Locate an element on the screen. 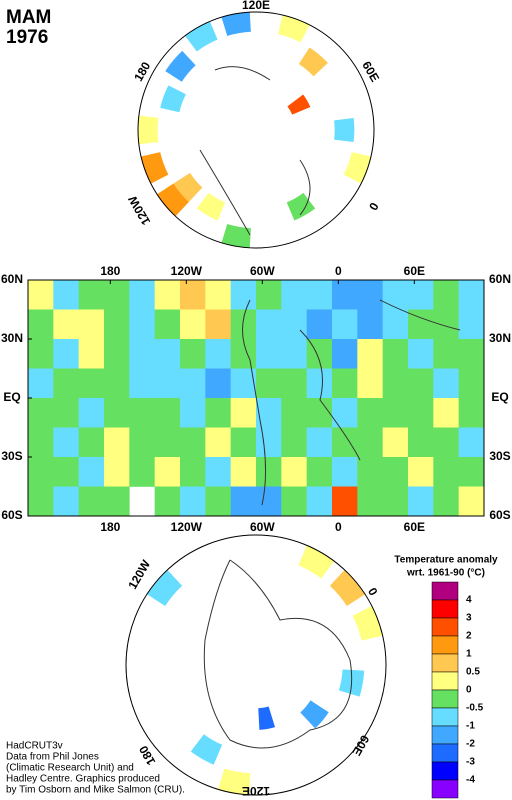 The image size is (512, 800). legend-label: 2 is located at coordinates (469, 636).